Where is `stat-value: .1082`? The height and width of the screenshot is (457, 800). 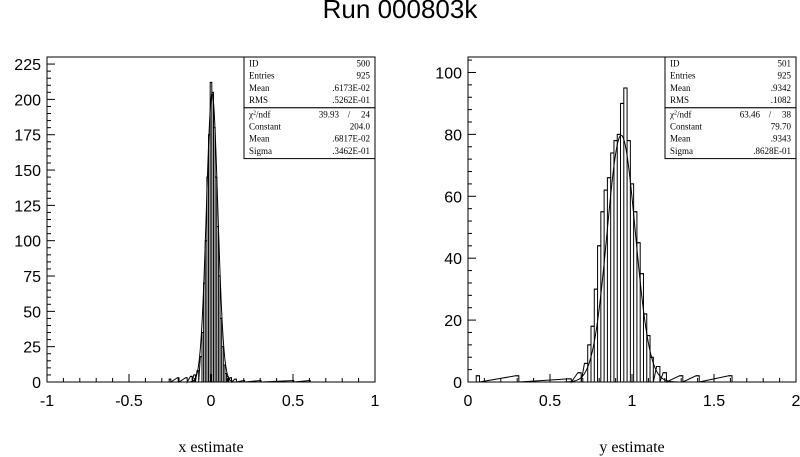
stat-value: .1082 is located at coordinates (781, 100).